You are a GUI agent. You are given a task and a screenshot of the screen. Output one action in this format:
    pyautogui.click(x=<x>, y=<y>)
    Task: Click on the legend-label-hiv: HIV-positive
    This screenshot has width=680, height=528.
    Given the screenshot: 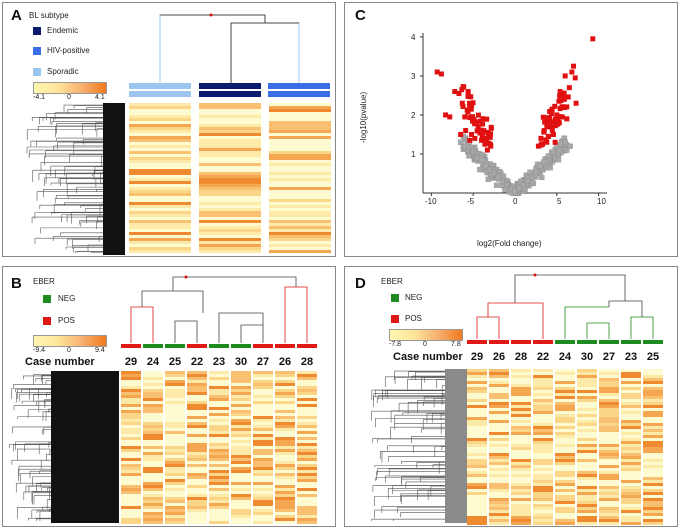 What is the action you would take?
    pyautogui.click(x=68, y=50)
    